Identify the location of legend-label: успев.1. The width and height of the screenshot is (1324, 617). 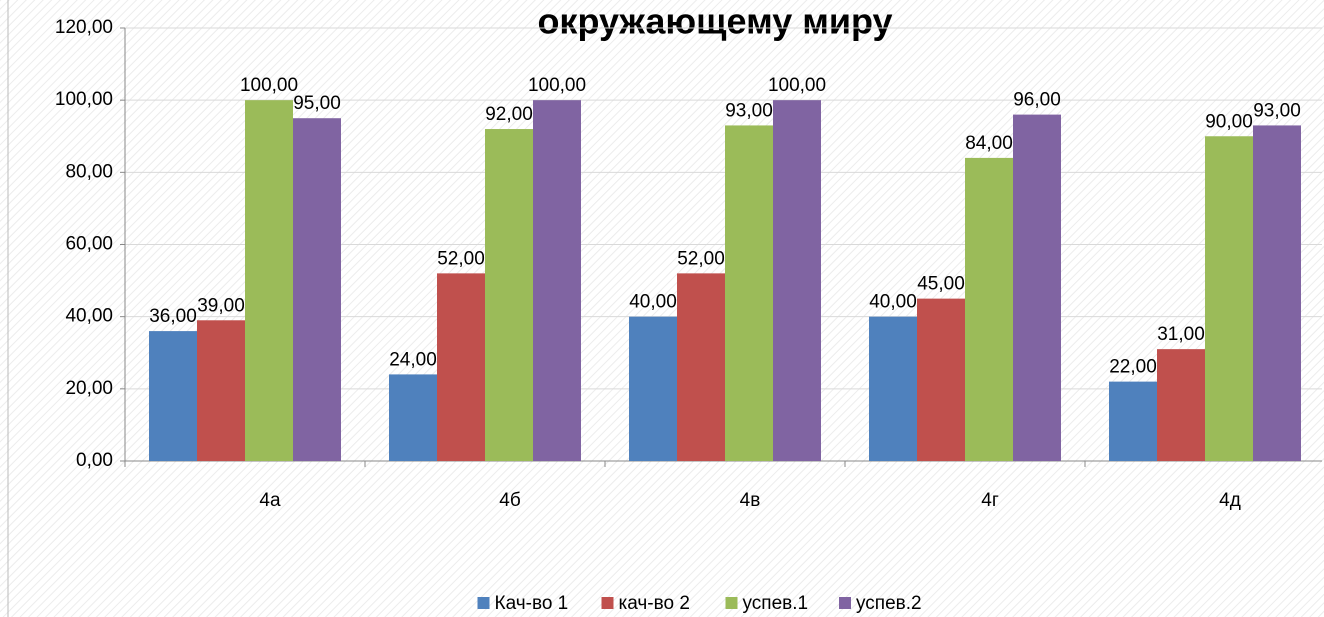
(776, 603).